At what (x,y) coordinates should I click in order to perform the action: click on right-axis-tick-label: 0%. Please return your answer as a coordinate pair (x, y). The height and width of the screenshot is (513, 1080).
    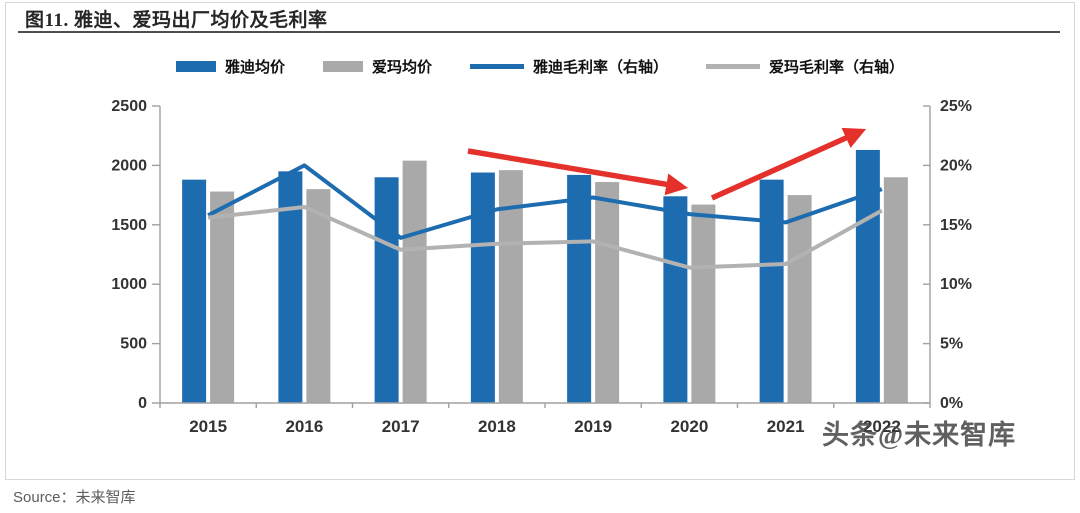
    Looking at the image, I should click on (951, 403).